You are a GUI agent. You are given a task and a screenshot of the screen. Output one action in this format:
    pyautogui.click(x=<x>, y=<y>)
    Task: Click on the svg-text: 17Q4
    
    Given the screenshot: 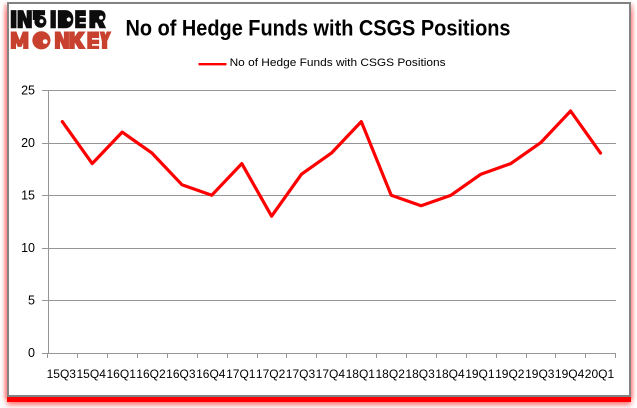 What is the action you would take?
    pyautogui.click(x=331, y=374)
    